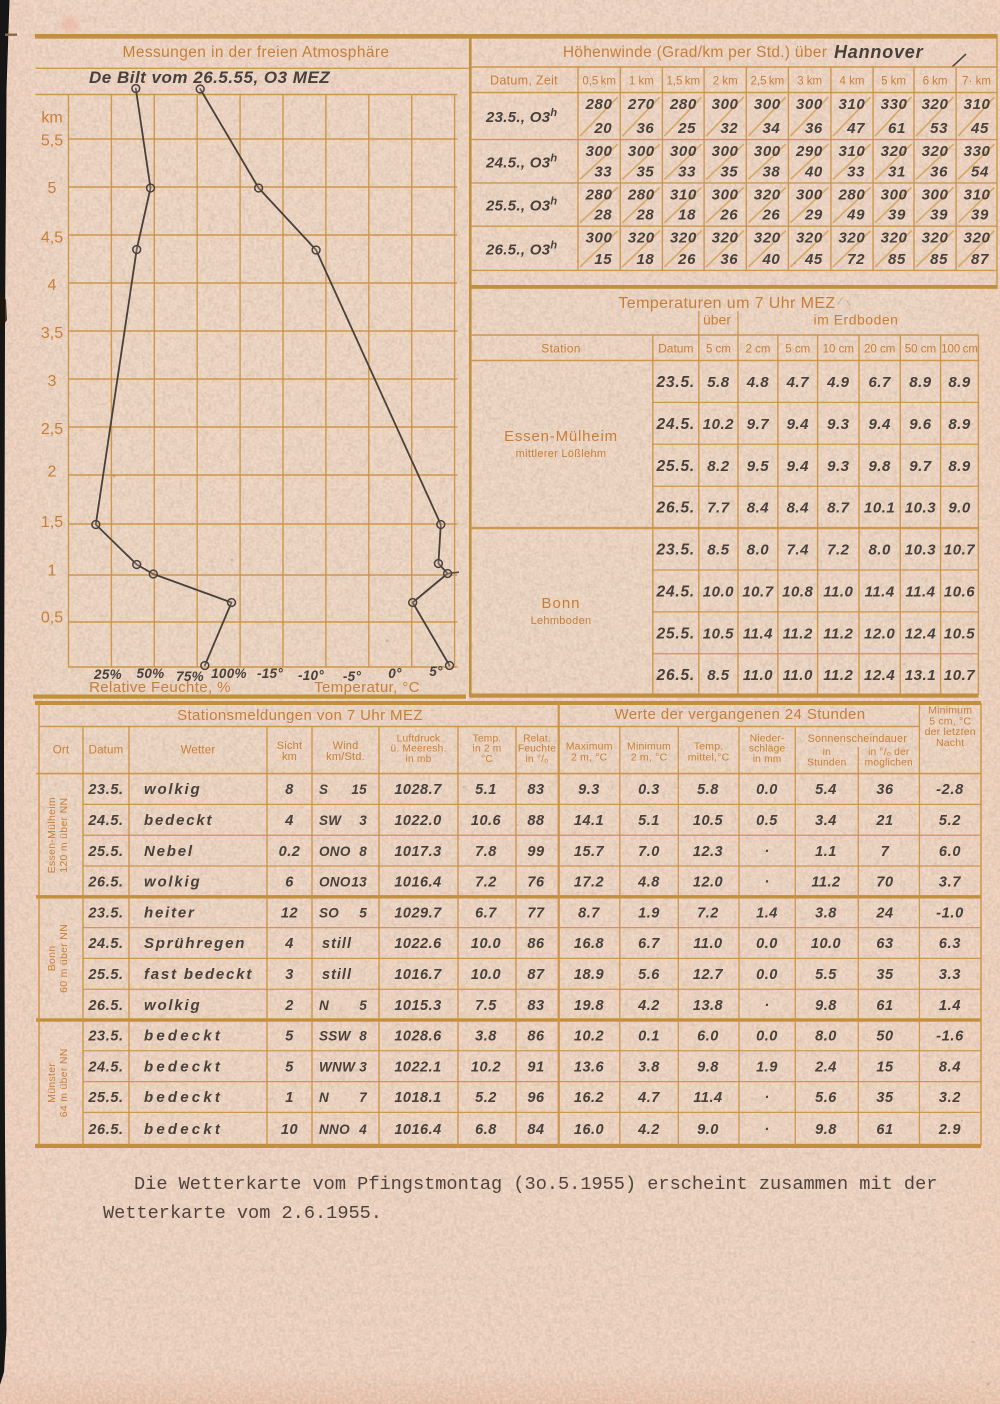  Describe the element at coordinates (826, 763) in the screenshot. I see `svg-text: Stunden` at that location.